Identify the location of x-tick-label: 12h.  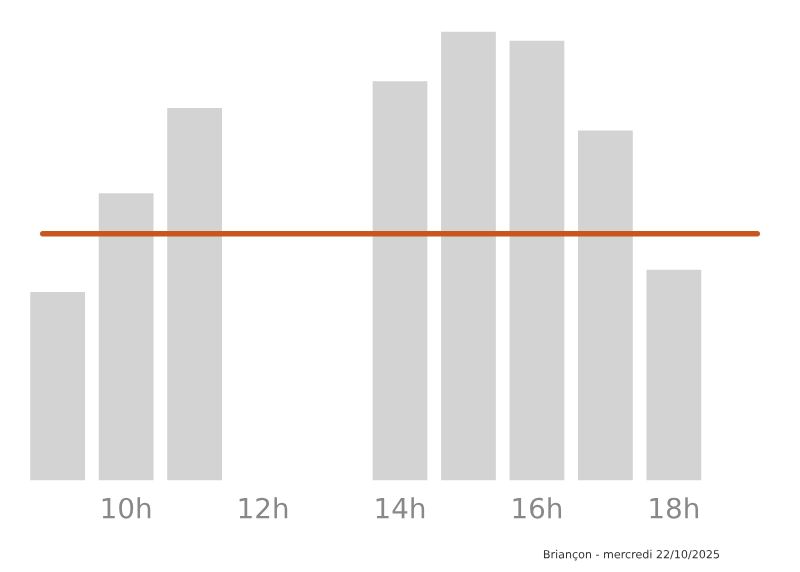
(263, 508).